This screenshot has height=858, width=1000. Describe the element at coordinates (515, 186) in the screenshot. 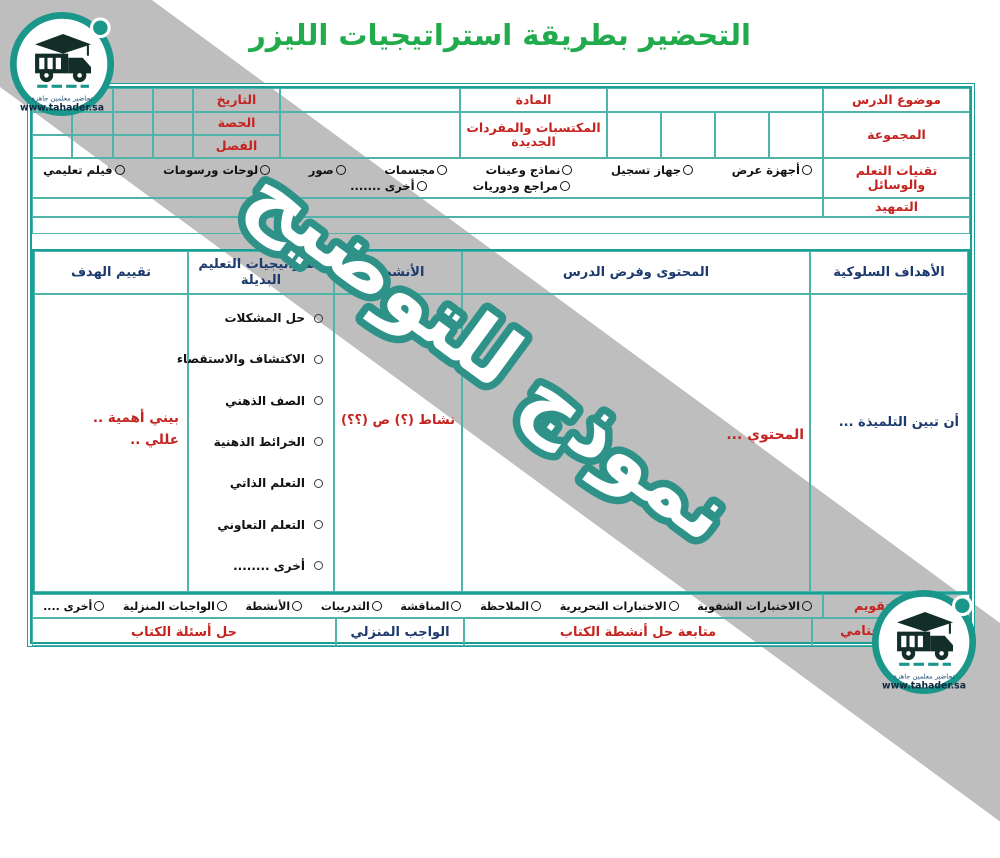

I see `option-label: مراجع ودوريات` at that location.